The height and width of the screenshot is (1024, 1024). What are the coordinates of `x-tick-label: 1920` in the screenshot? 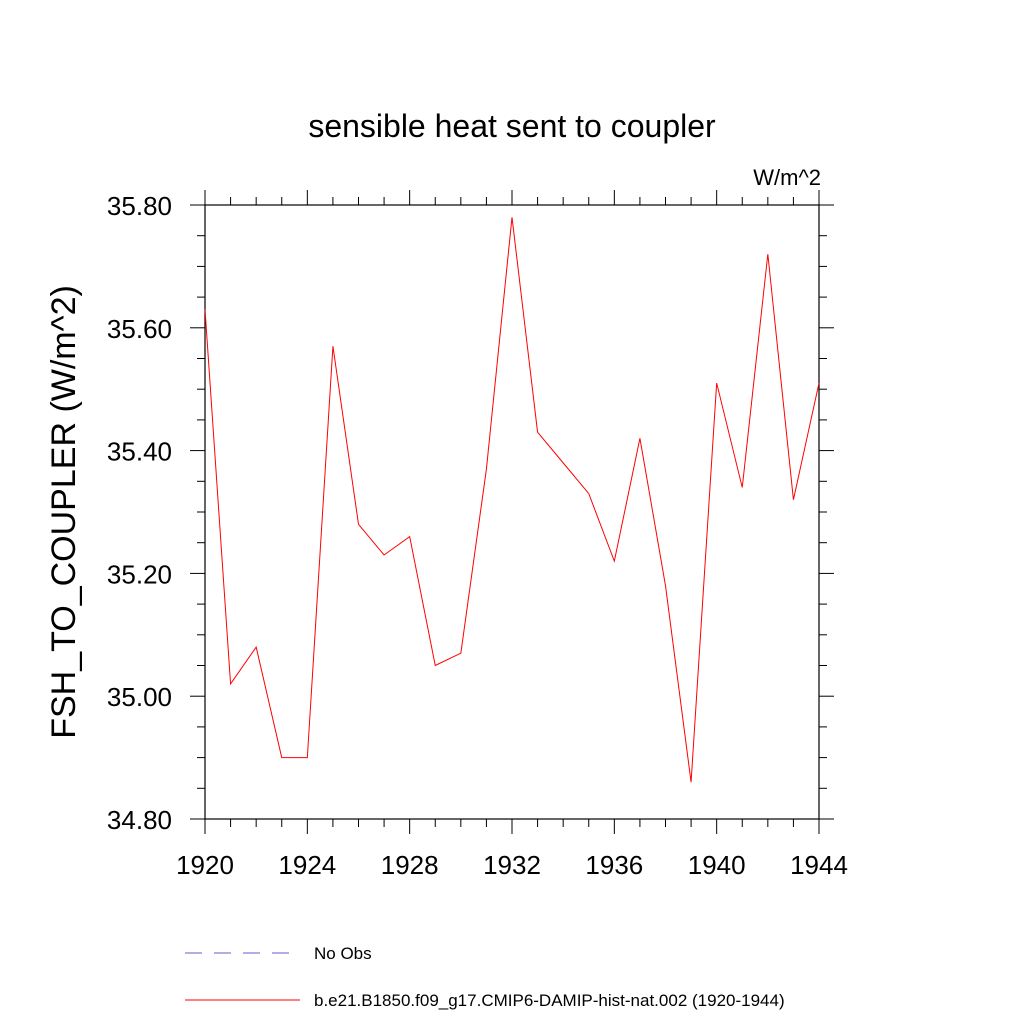 It's located at (205, 865).